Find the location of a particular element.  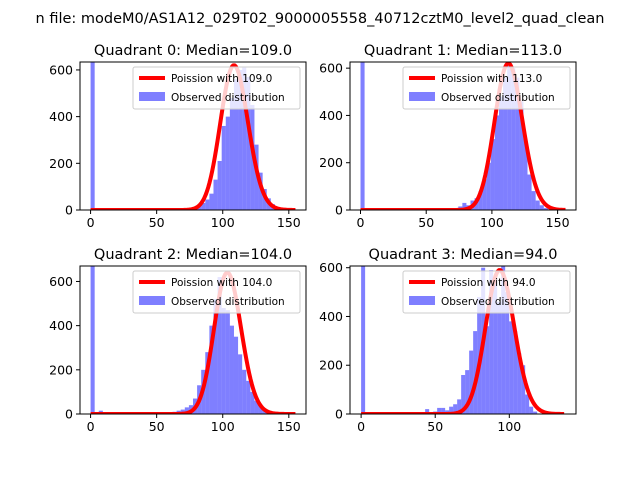

subplot-title: Quadrant 3: Median=94.0 is located at coordinates (463, 255).